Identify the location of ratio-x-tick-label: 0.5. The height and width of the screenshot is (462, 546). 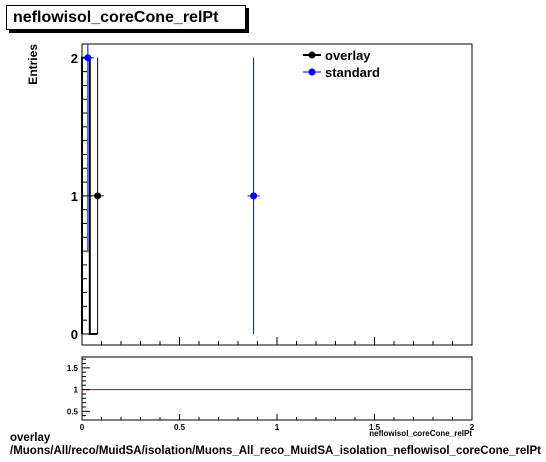
(180, 427).